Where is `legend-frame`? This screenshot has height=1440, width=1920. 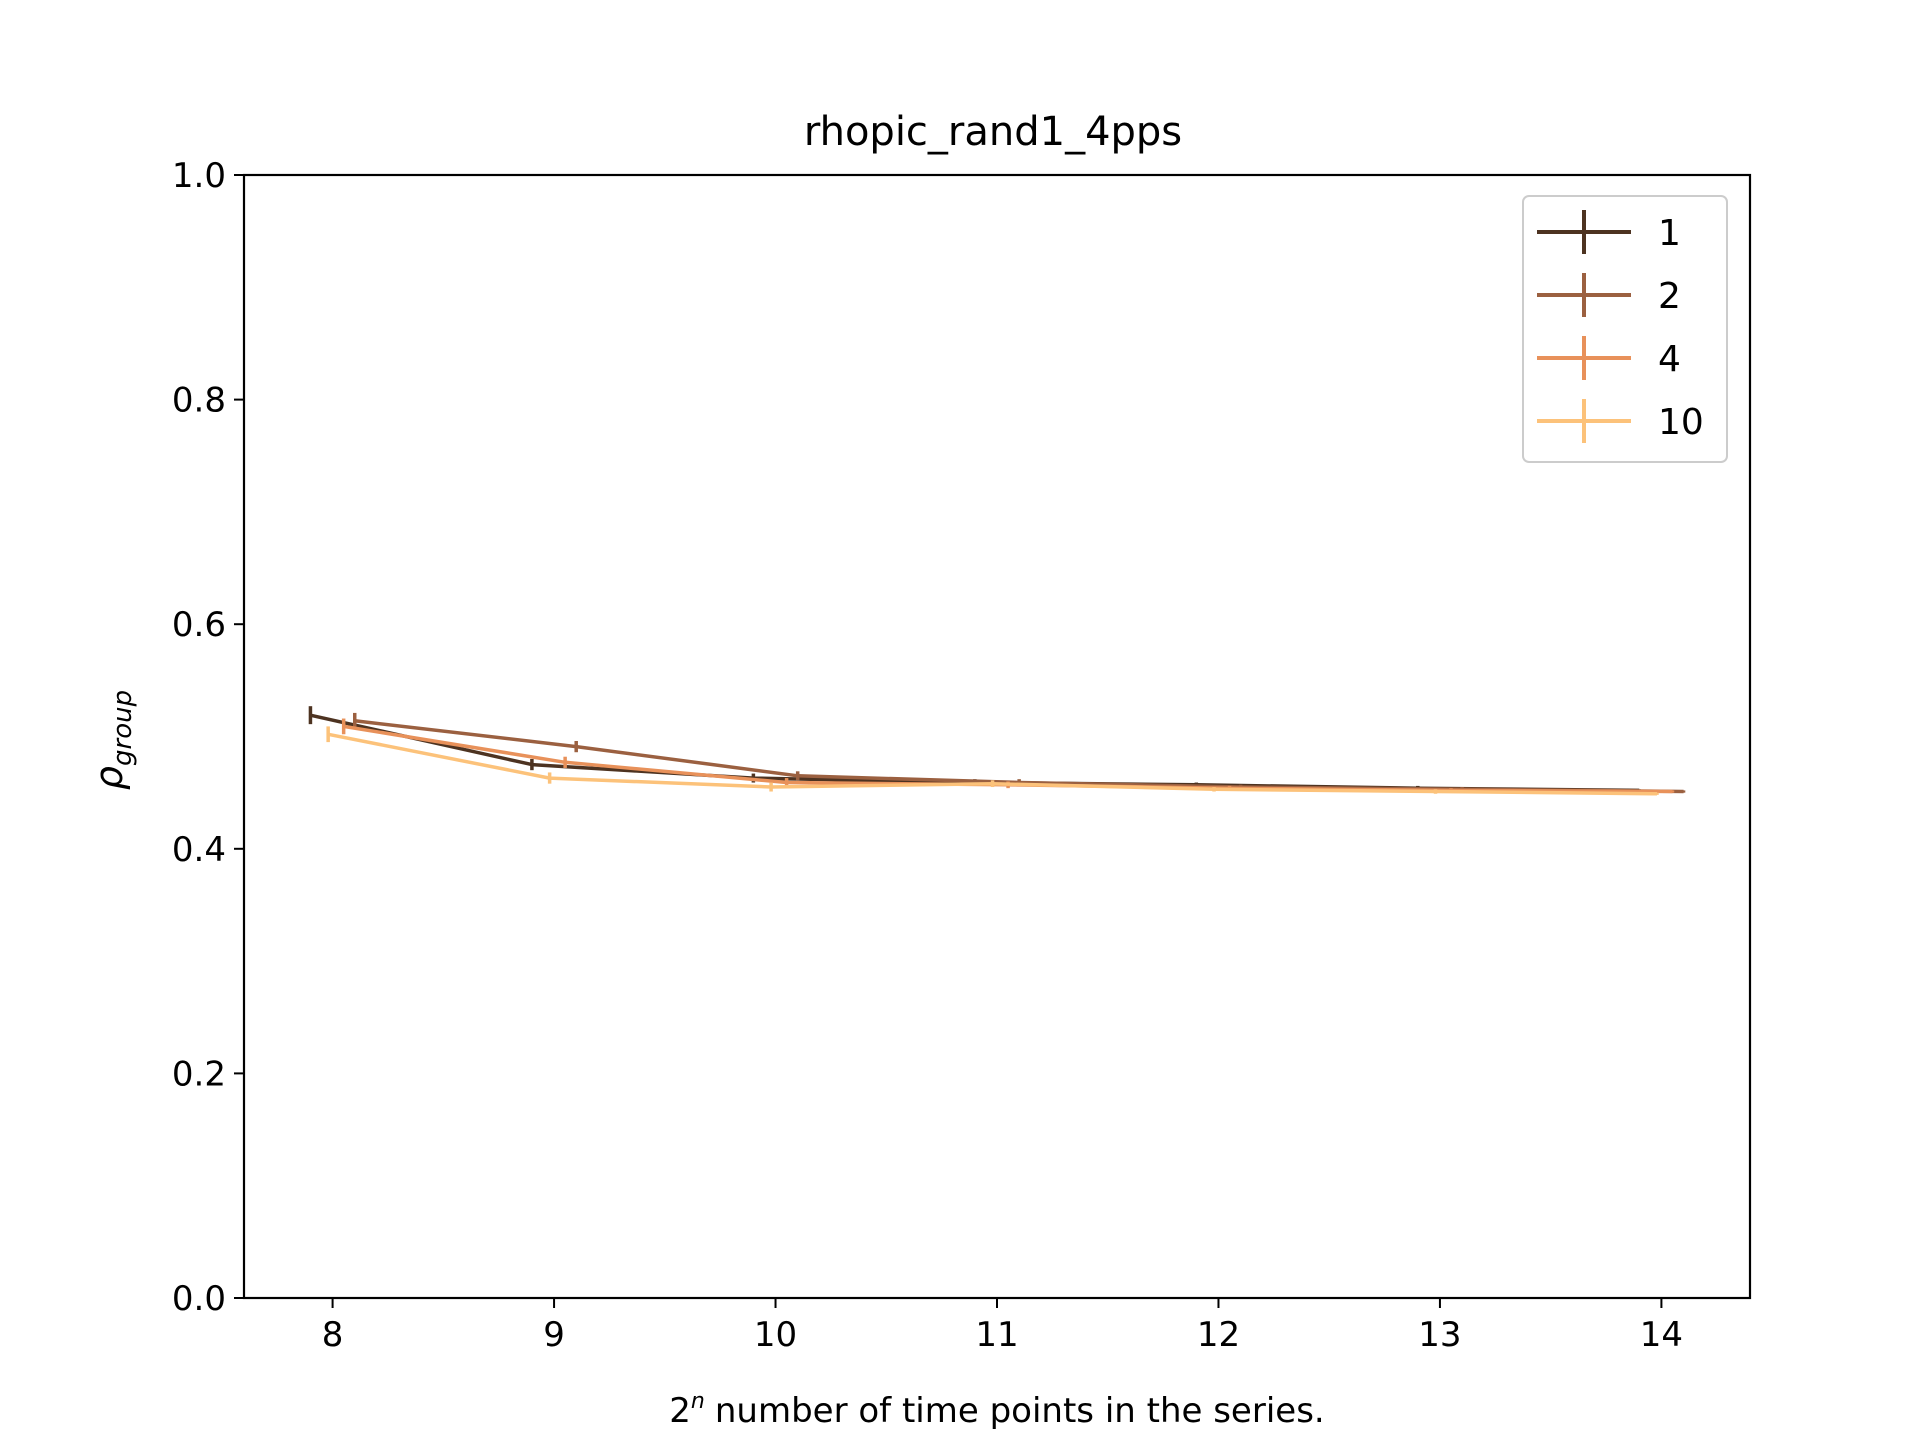
legend-frame is located at coordinates (1625, 329).